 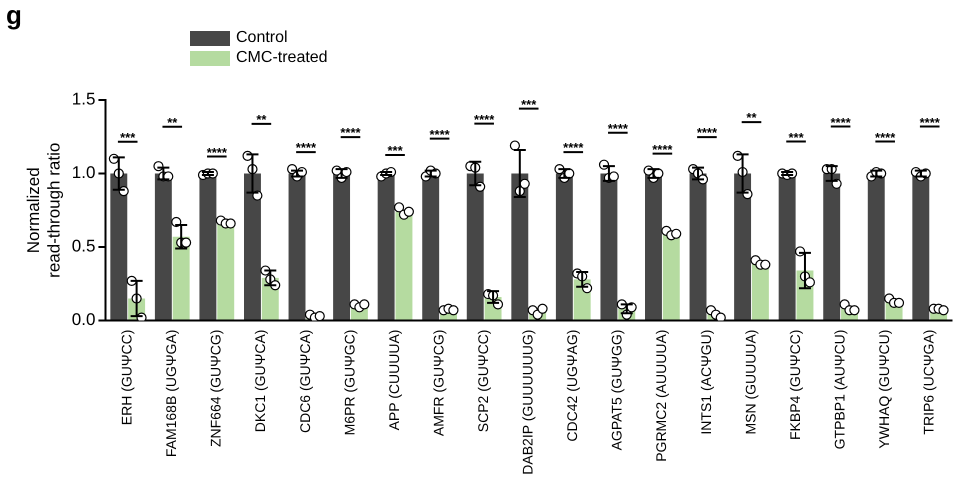 What do you see at coordinates (260, 381) in the screenshot?
I see `x-tick-label: DKC1 (GUΨCA)` at bounding box center [260, 381].